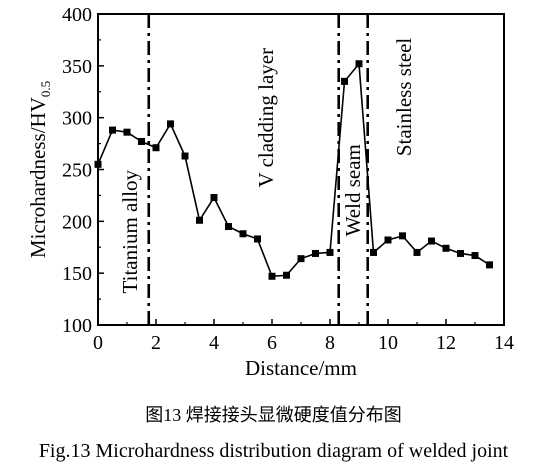 The height and width of the screenshot is (475, 547). I want to click on y-tick-label: 150, so click(77, 274).